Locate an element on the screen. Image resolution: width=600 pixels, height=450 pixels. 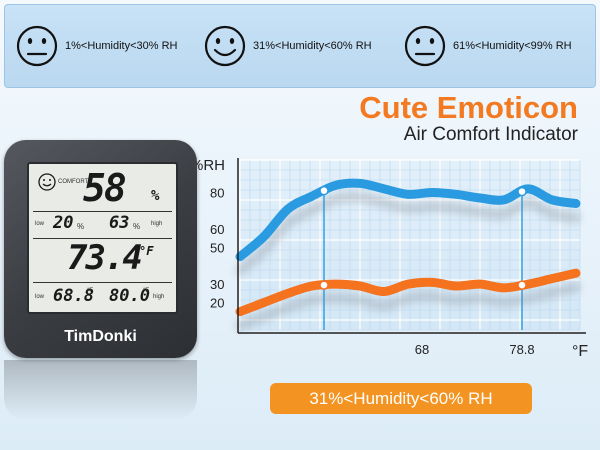
temperature-unit: °F is located at coordinates (146, 251).